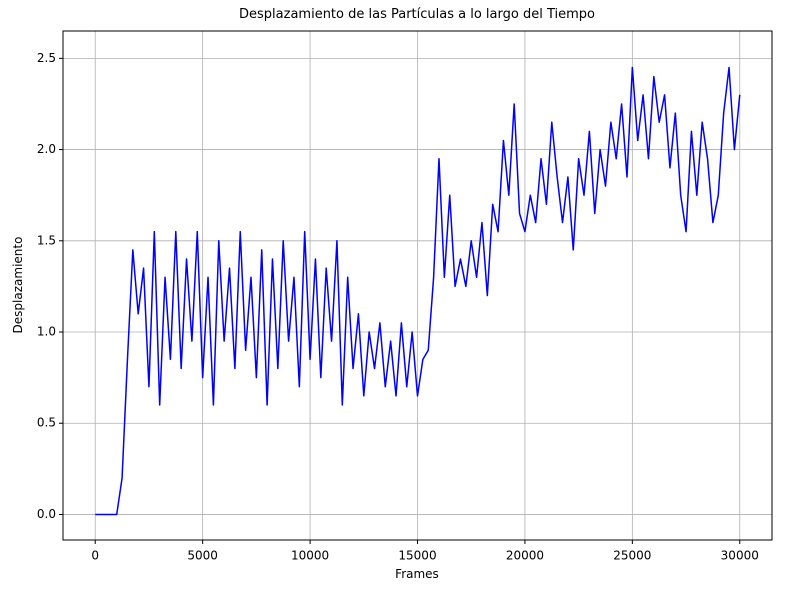 The width and height of the screenshot is (790, 590). Describe the element at coordinates (46, 240) in the screenshot. I see `y-tick-label: 1.5` at that location.